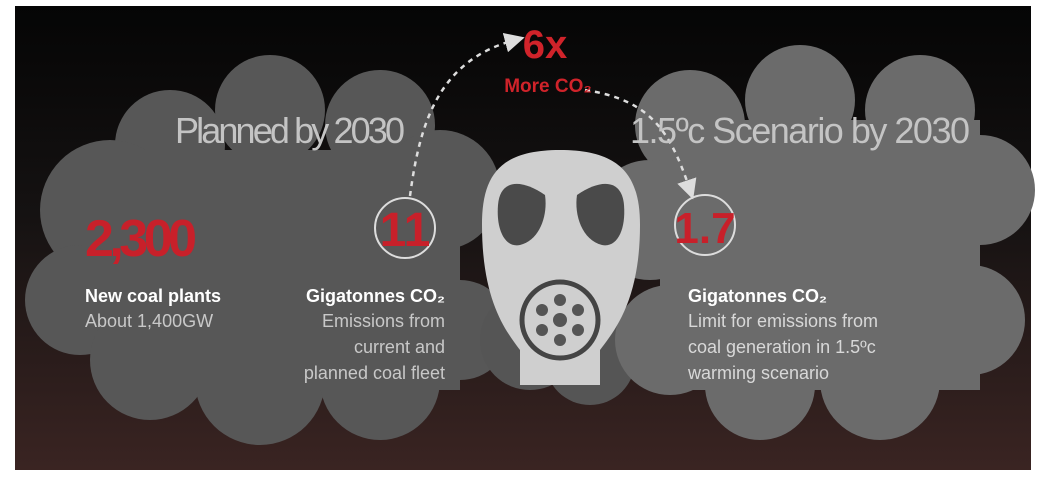  I want to click on plants-label: New coal plants, so click(153, 296).